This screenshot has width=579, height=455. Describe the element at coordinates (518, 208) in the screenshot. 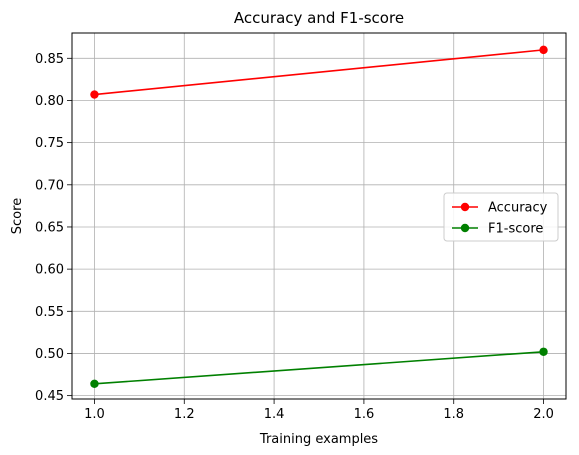

I see `legend-accuracy-label: Accuracy` at that location.